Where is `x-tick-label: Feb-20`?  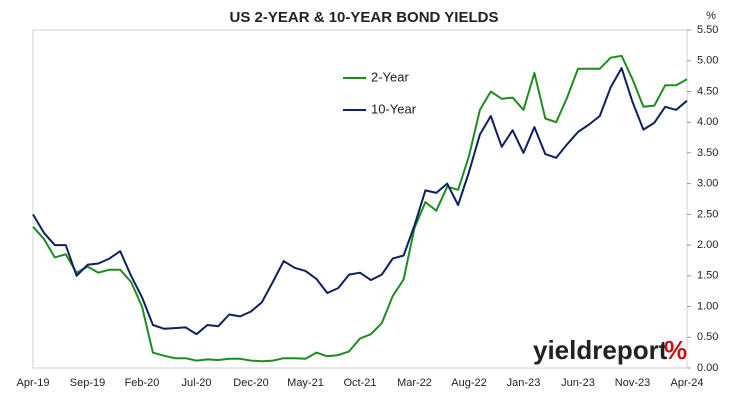 x-tick-label: Feb-20 is located at coordinates (142, 383).